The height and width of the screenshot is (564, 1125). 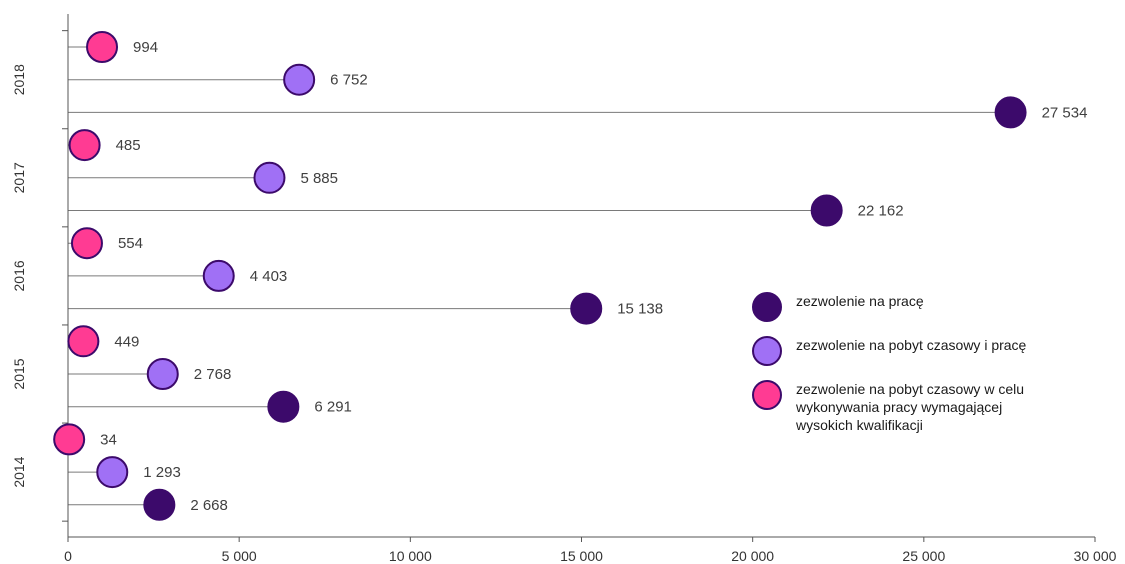 I want to click on legend-item-work-permit: zezwolenie na pracę, so click(x=932, y=307).